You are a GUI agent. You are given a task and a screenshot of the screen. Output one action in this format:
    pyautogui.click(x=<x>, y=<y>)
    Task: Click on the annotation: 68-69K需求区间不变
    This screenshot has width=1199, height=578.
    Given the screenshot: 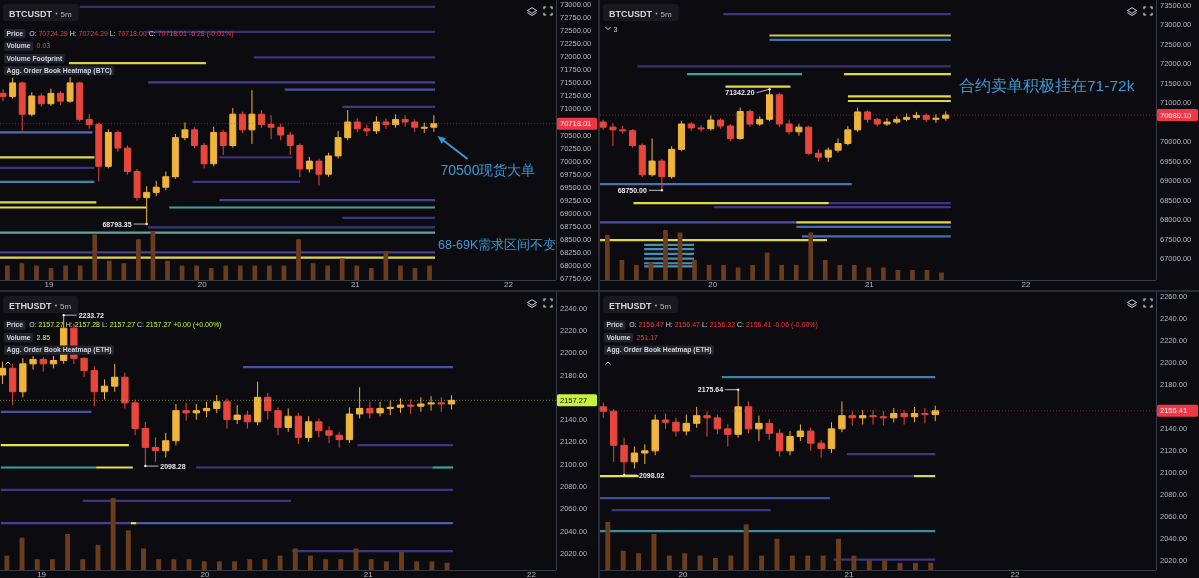 What is the action you would take?
    pyautogui.click(x=497, y=245)
    